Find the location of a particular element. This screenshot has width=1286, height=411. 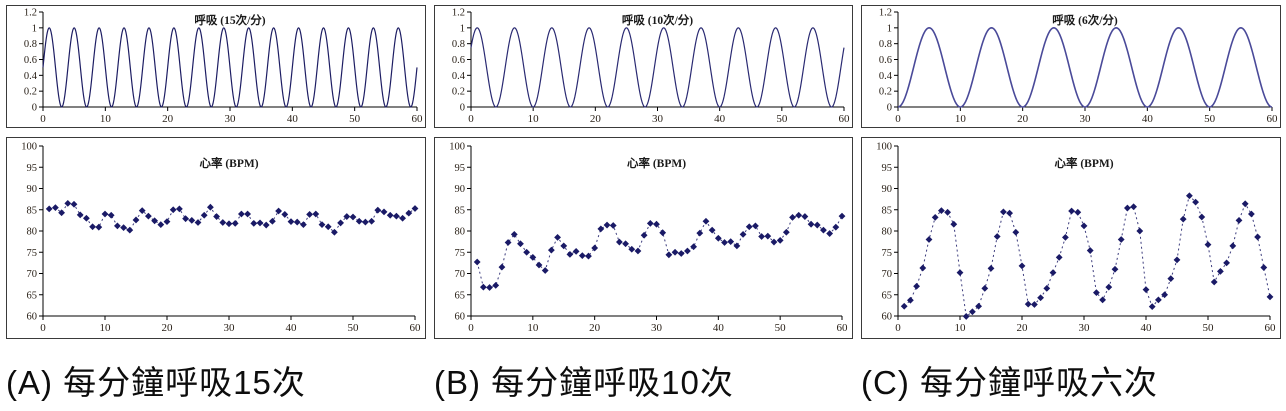

svg-text: 呼吸 (10次/分) is located at coordinates (657, 20).